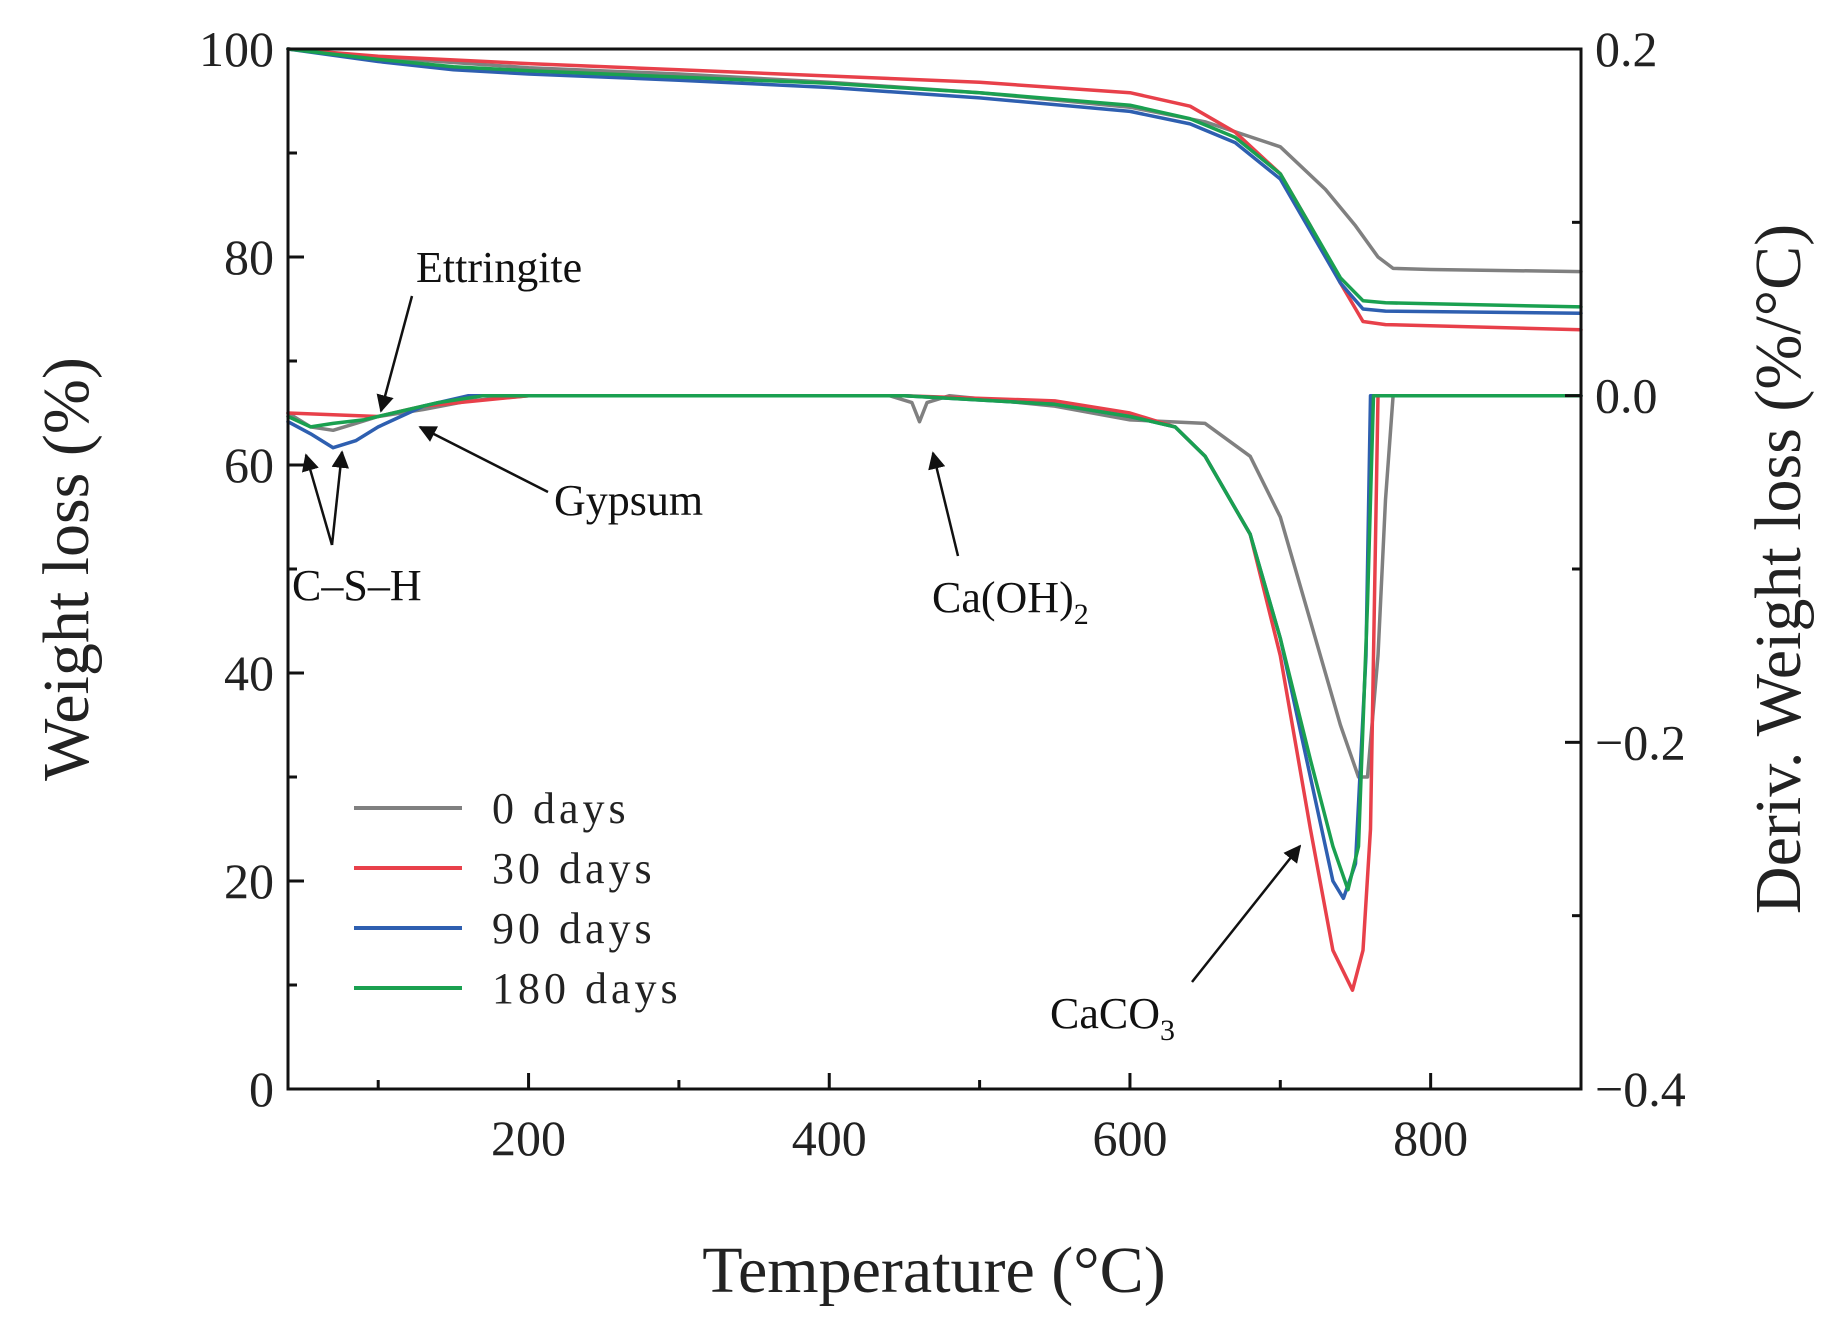  I want to click on legend-label-90-days: 90 days, so click(574, 928).